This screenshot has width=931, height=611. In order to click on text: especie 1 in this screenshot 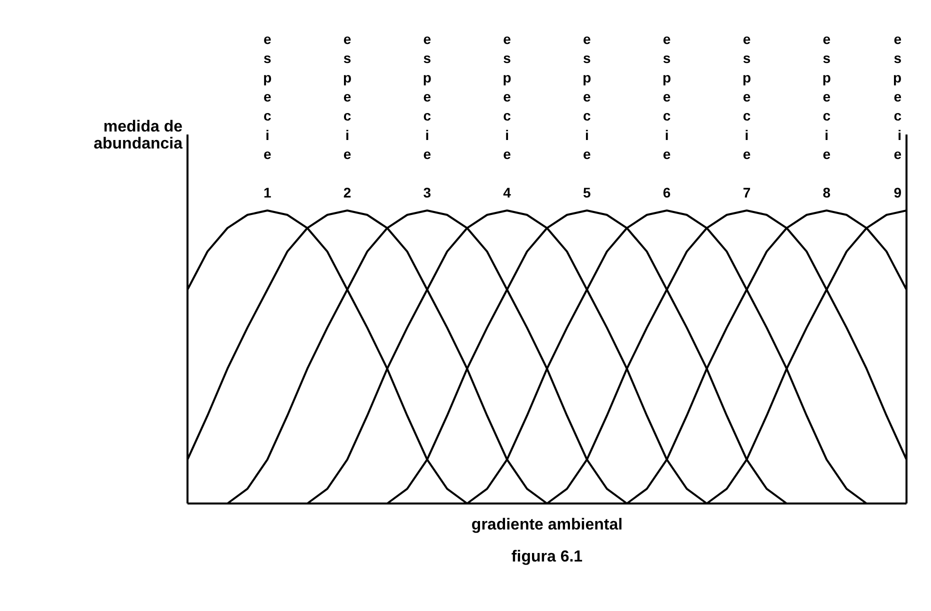, I will do `click(267, 115)`.